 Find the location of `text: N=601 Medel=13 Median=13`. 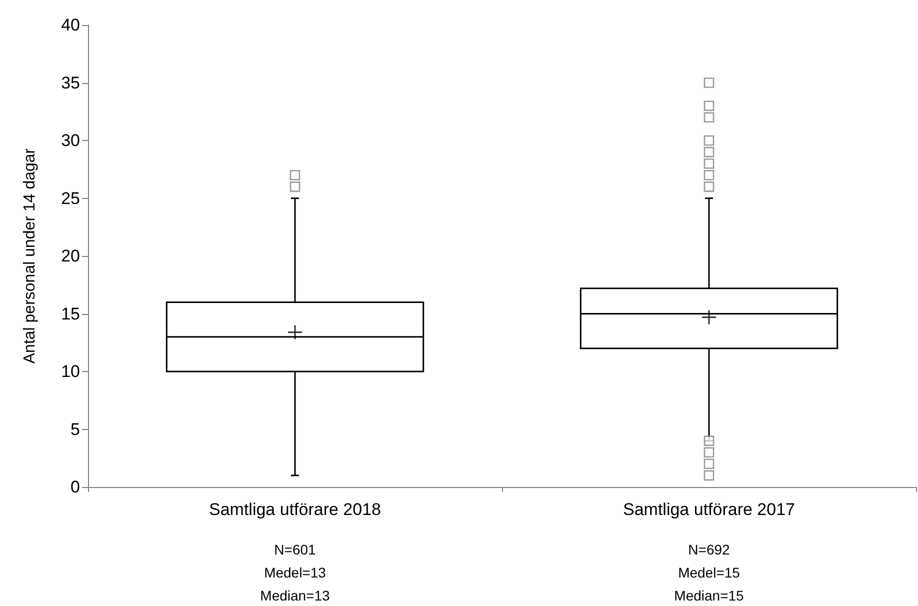

text: N=601 Medel=13 Median=13 is located at coordinates (295, 573).